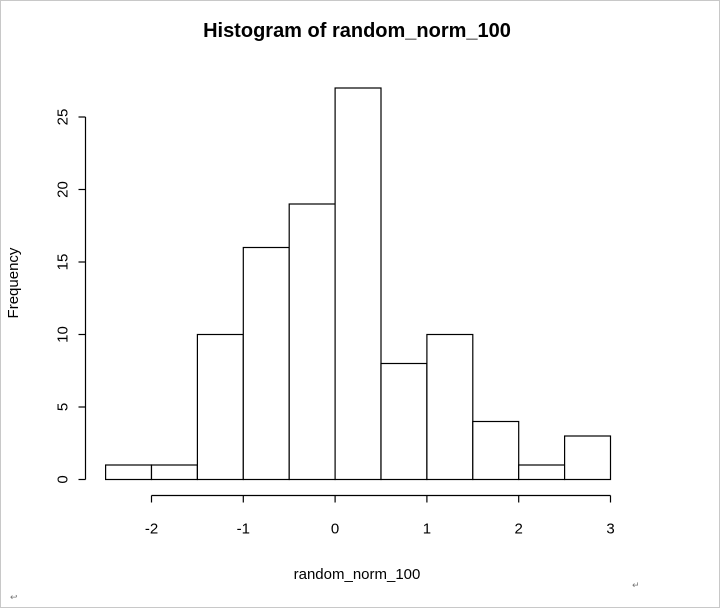  What do you see at coordinates (63, 407) in the screenshot?
I see `y-tick-label: 5` at bounding box center [63, 407].